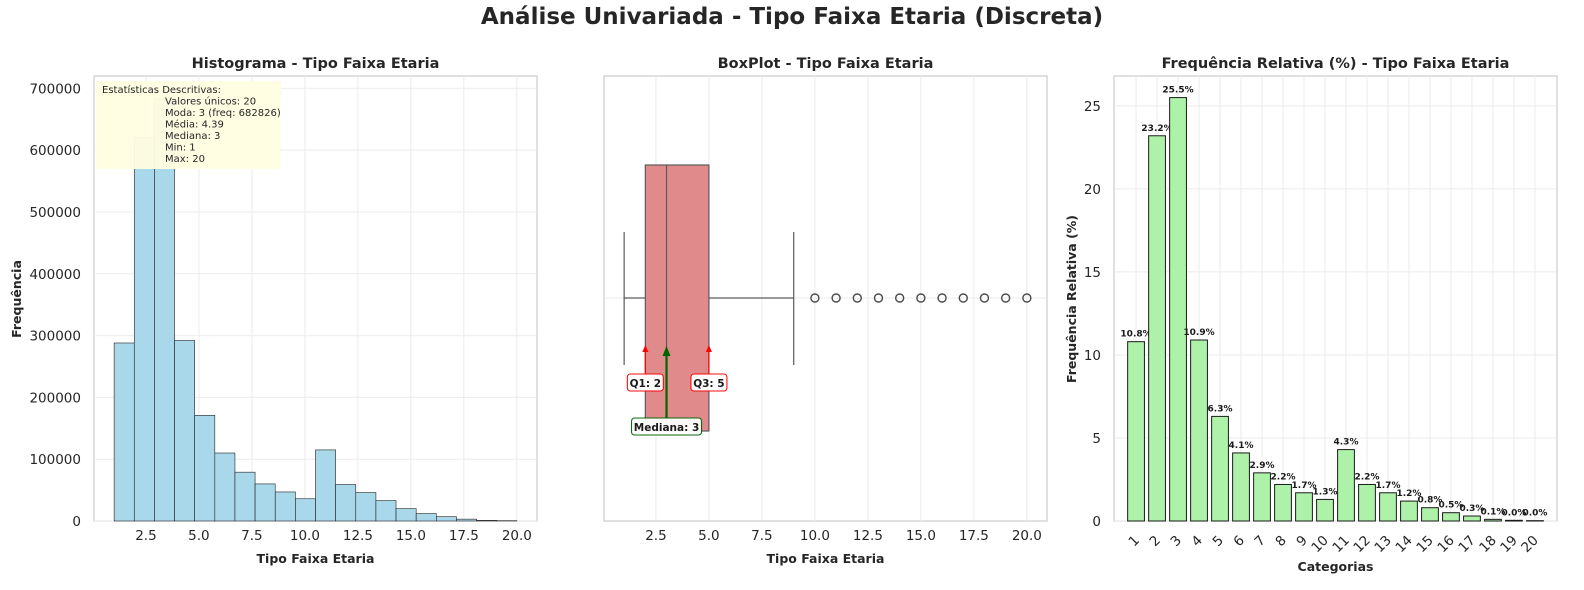  What do you see at coordinates (55, 398) in the screenshot?
I see `histogram-ytick-label: 200000` at bounding box center [55, 398].